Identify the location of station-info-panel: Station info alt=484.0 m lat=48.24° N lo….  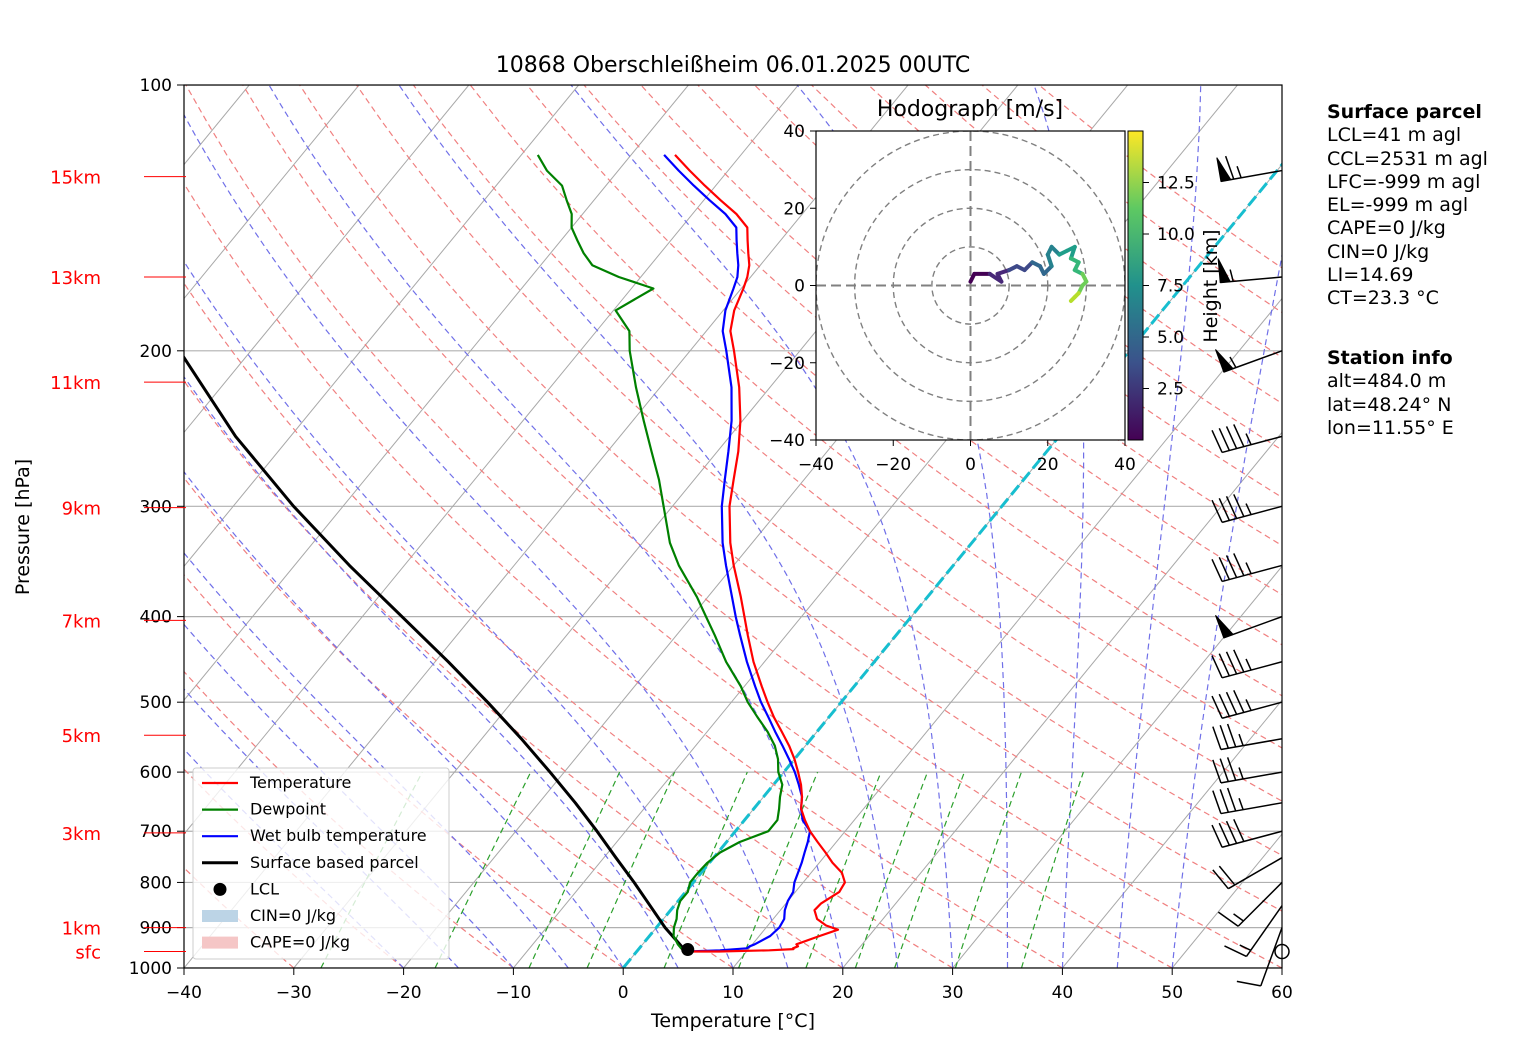
(1390, 393).